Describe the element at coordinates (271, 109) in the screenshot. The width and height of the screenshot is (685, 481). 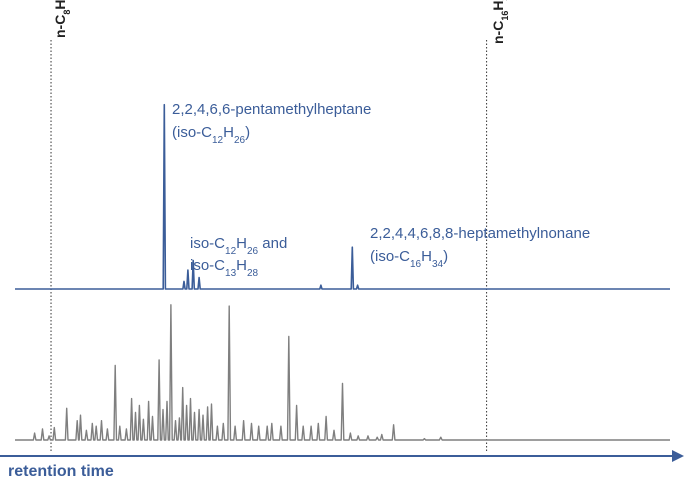
I see `annotation-pentamethylheptane: 2,2,4,6,6-pentamethylheptane` at that location.